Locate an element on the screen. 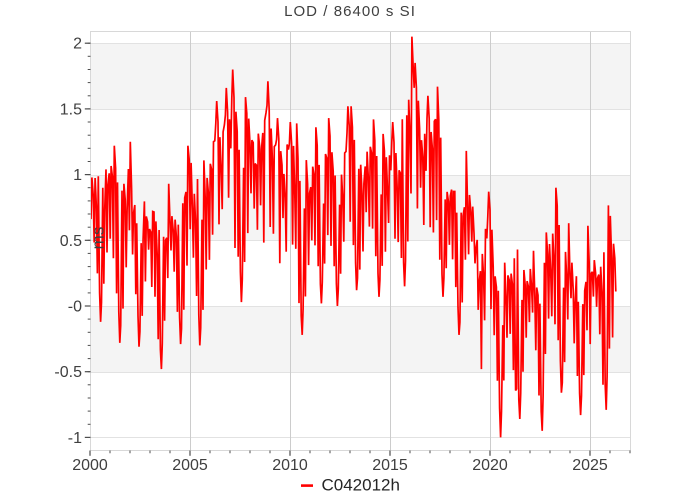  svg-text: 2020 is located at coordinates (490, 465).